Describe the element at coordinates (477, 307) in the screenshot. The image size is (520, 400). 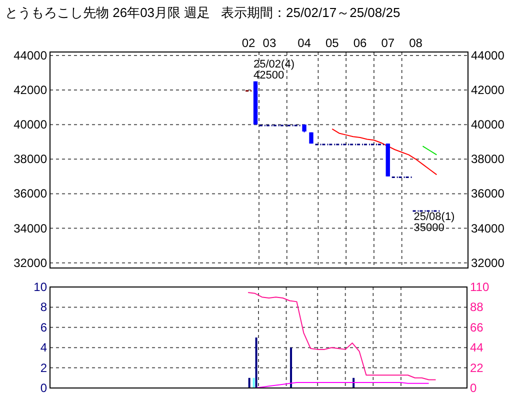
I see `y2-tick-label: 88` at that location.